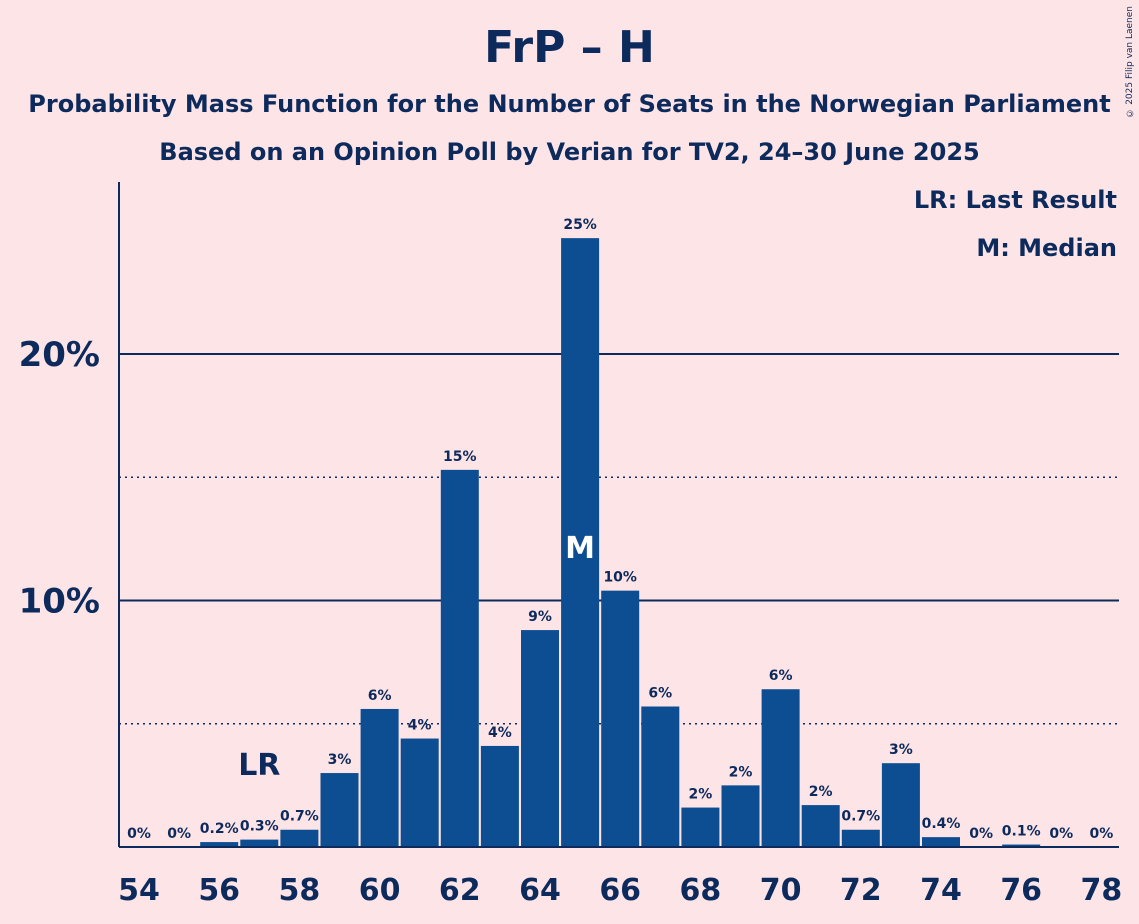 The width and height of the screenshot is (1139, 924). Describe the element at coordinates (540, 617) in the screenshot. I see `data-label-seat-64: 9%` at that location.